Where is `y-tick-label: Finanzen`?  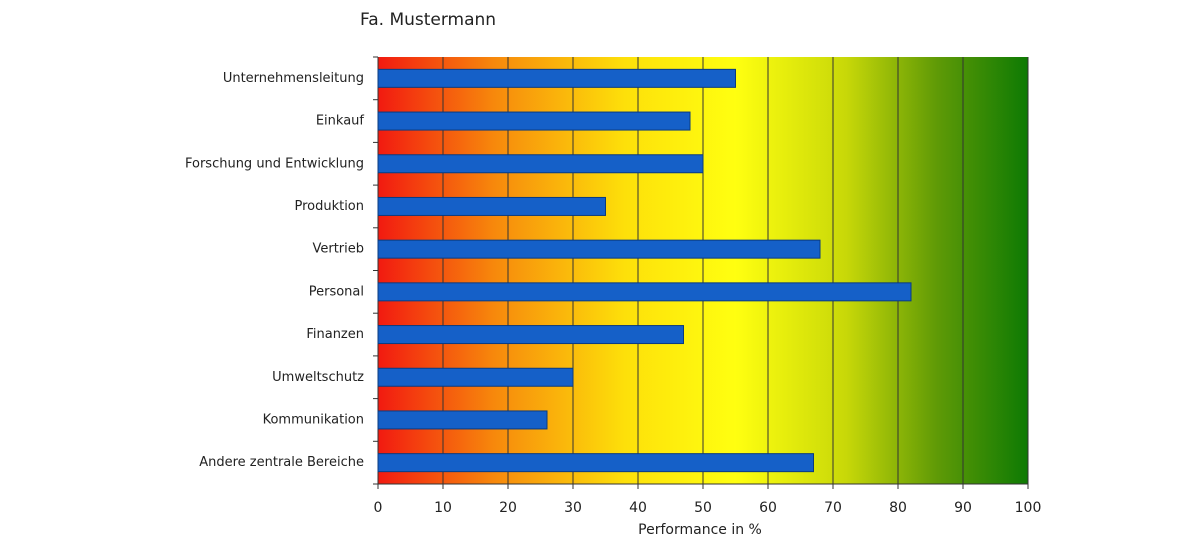
y-tick-label: Finanzen is located at coordinates (335, 334).